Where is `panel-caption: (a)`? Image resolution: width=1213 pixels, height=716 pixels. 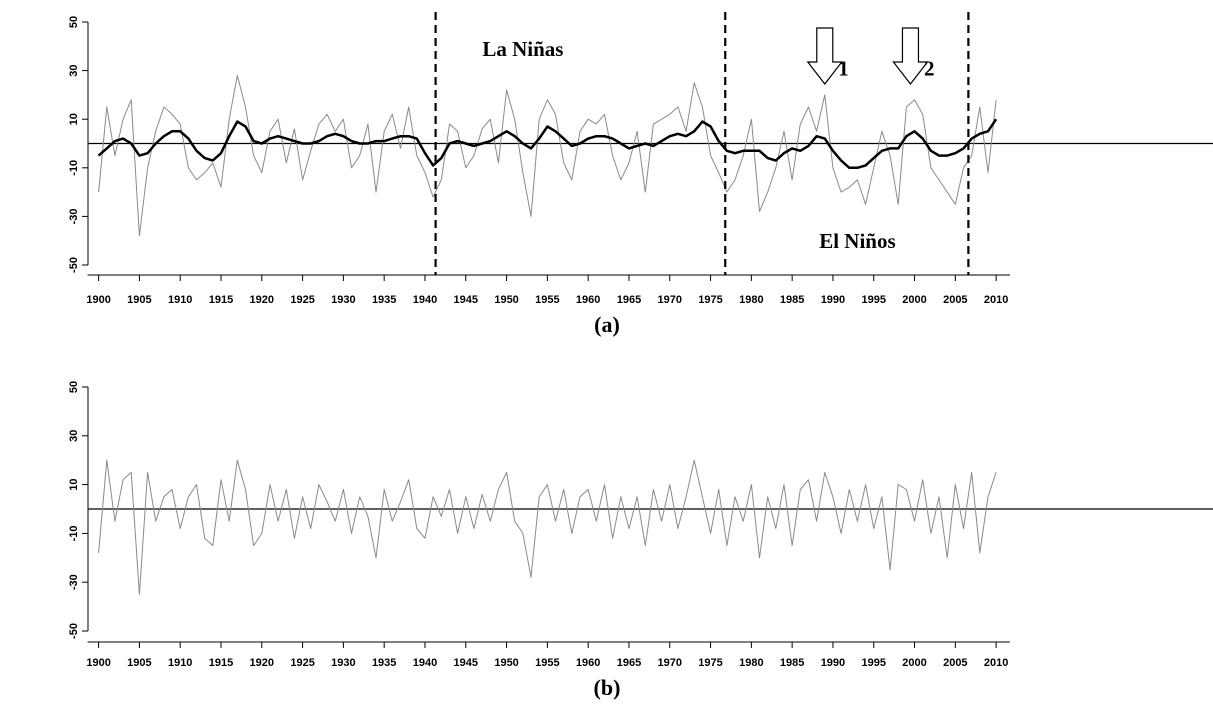
panel-caption: (a) is located at coordinates (607, 324).